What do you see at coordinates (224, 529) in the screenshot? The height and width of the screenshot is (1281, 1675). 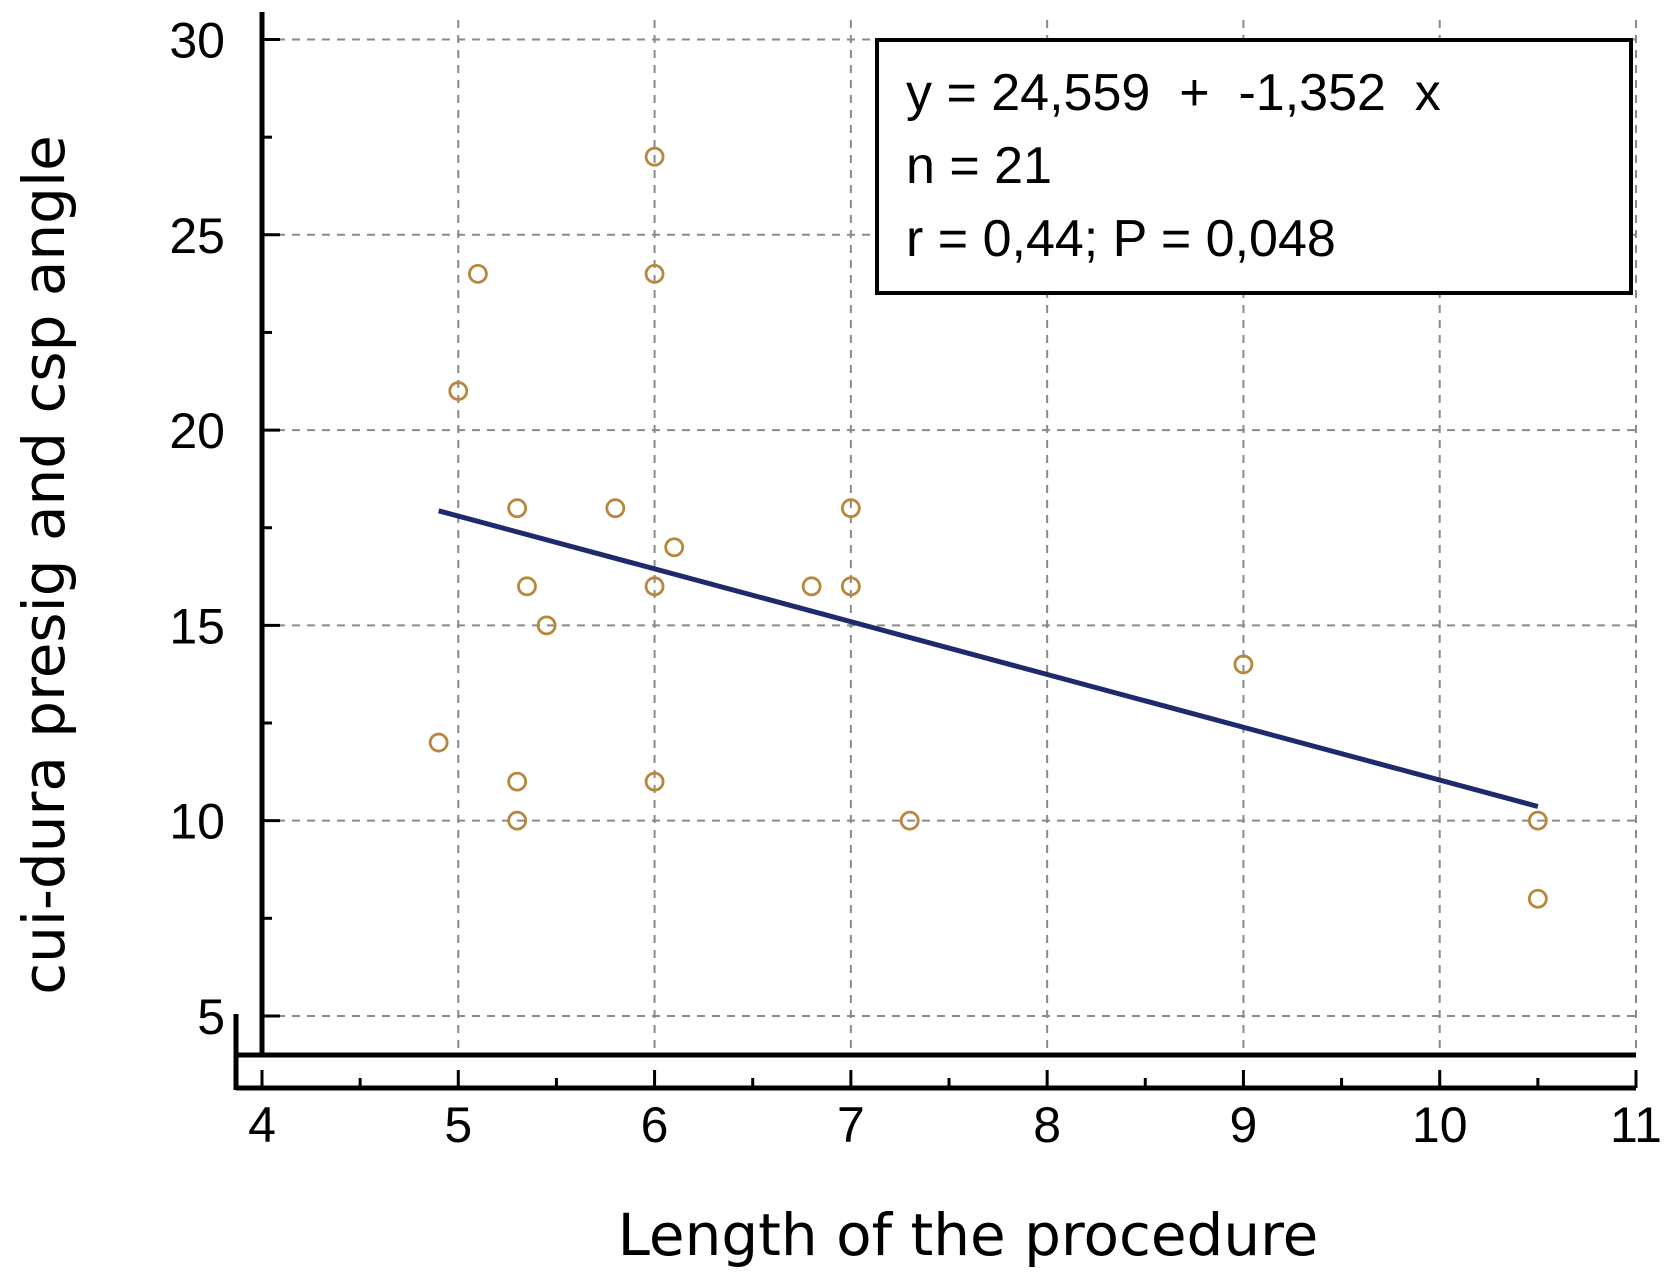 I see `y-axis-ticks: 5 10 15 20 25 30` at bounding box center [224, 529].